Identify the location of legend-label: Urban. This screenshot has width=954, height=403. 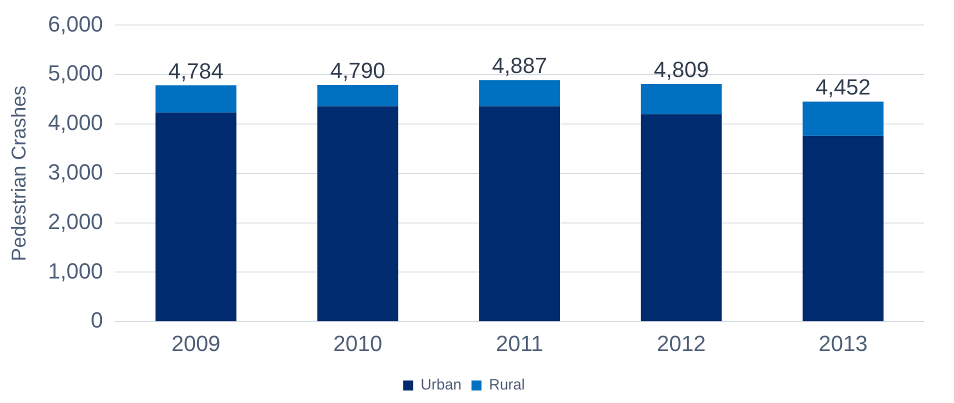
(441, 385).